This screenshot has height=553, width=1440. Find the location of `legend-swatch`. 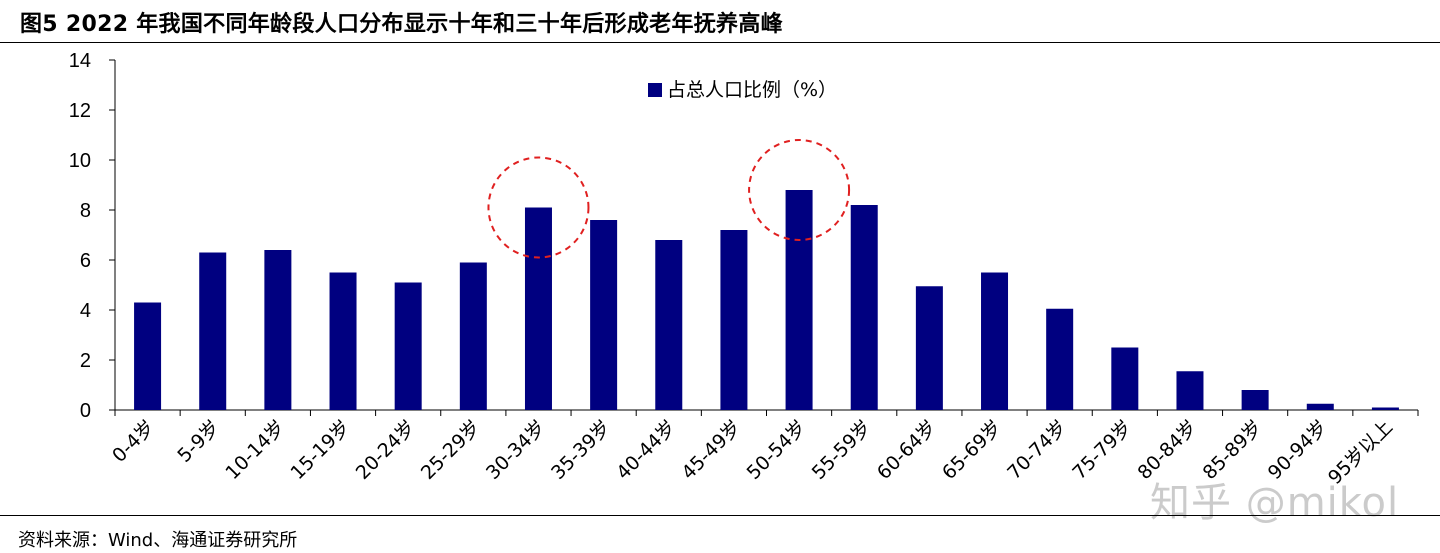

legend-swatch is located at coordinates (655, 90).